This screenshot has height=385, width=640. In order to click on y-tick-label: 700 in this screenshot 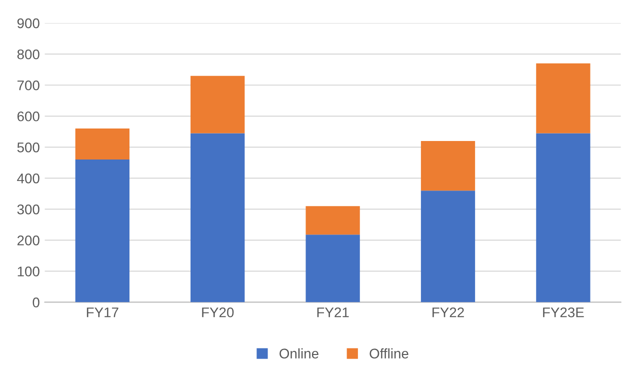, I will do `click(28, 85)`.